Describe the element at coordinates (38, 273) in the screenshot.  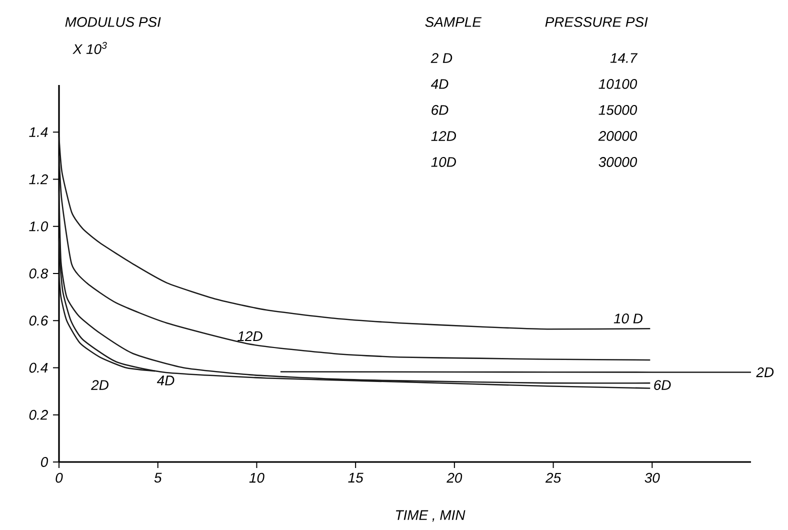
I see `y-tick-label: 0.8` at that location.